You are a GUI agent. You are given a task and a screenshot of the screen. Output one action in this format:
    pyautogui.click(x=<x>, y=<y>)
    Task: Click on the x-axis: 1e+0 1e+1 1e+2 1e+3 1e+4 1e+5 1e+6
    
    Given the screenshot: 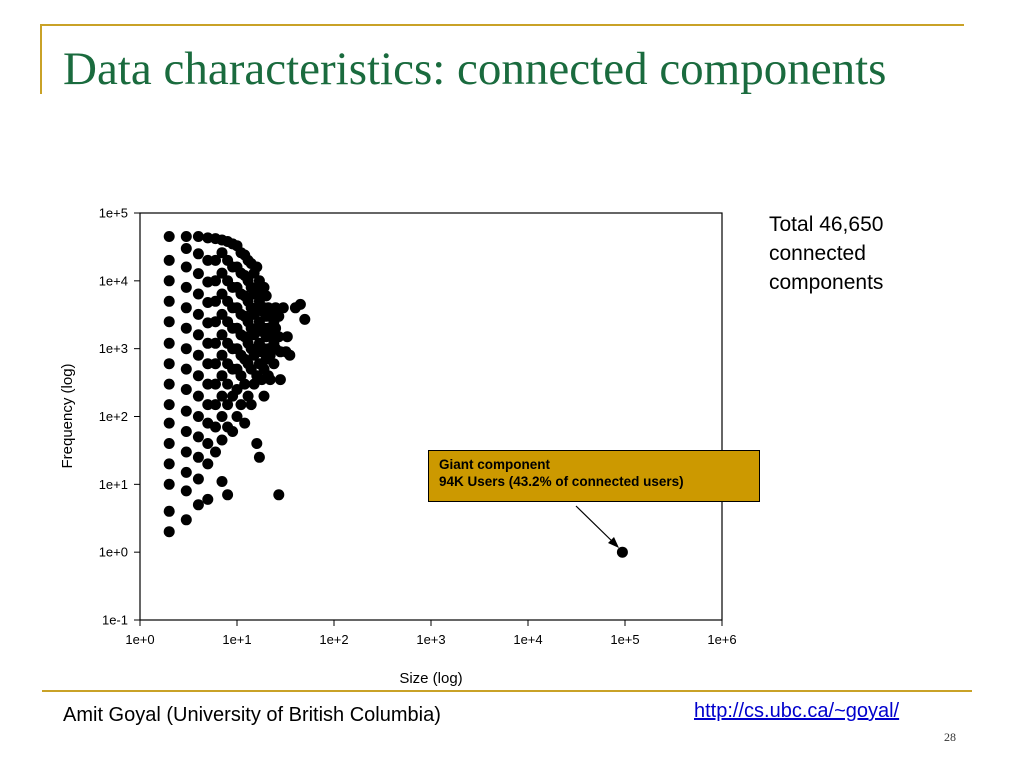 What is the action you would take?
    pyautogui.click(x=431, y=633)
    